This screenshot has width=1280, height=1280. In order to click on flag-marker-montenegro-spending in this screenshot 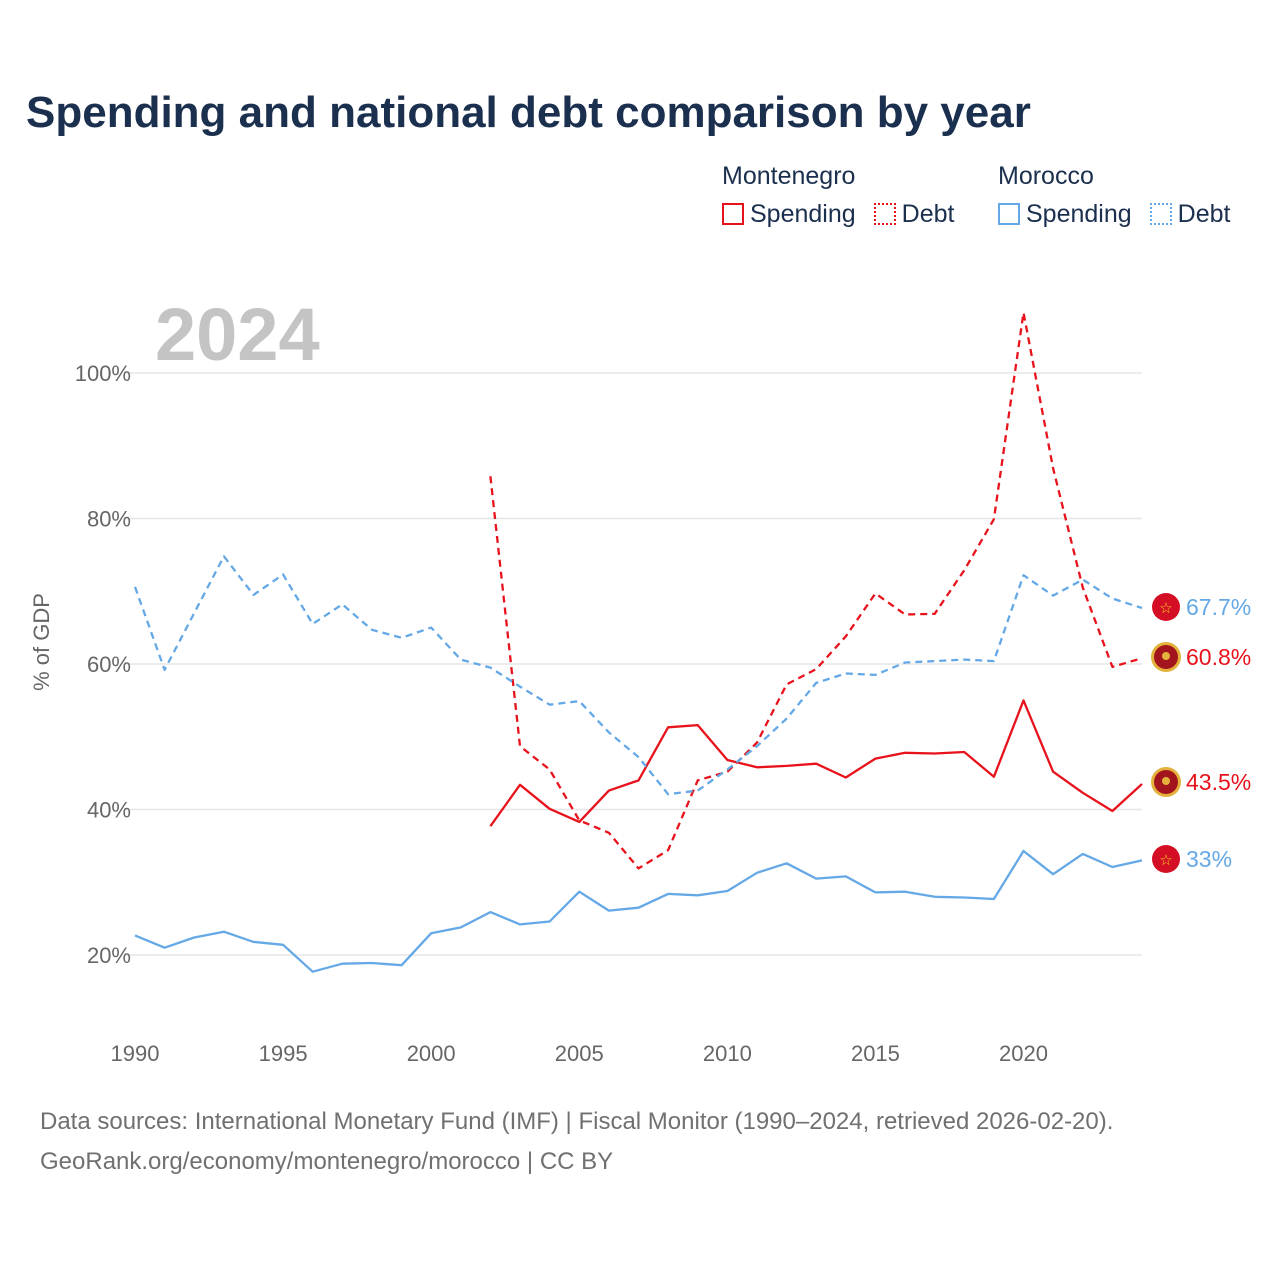, I will do `click(1166, 782)`.